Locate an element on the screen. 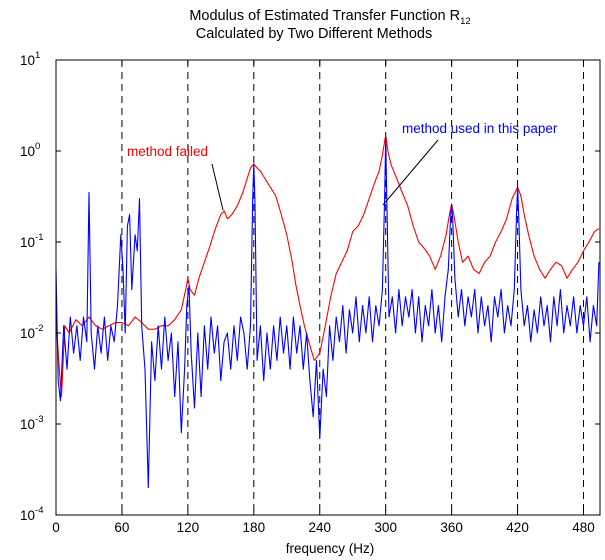 This screenshot has height=560, width=605. x-tick-label-480: 480 is located at coordinates (583, 527).